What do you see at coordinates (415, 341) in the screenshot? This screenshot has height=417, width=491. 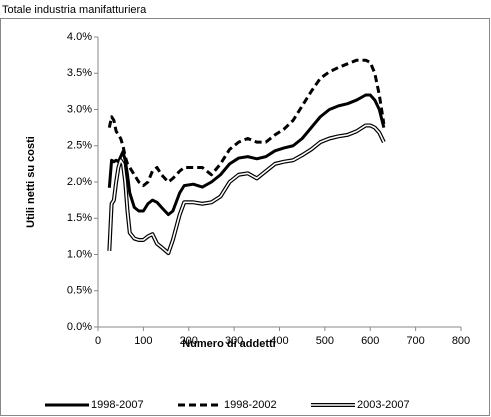 I see `x-tick-label: 700` at bounding box center [415, 341].